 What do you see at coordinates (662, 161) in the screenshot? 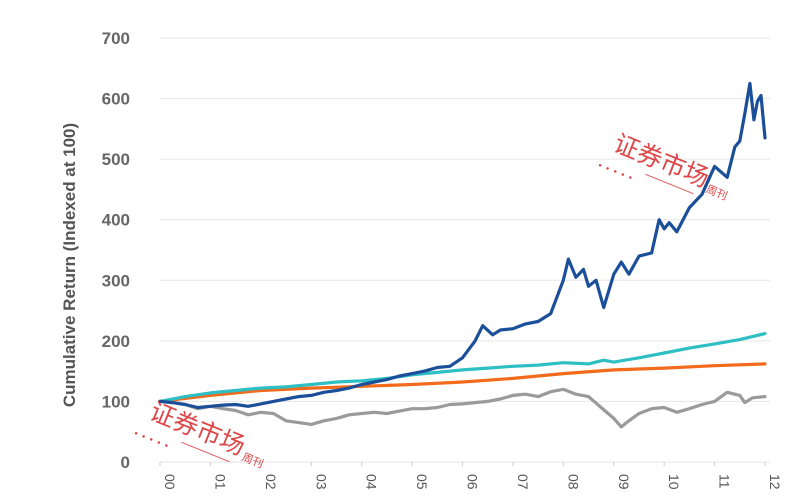
I see `watermark-text: 证券市场` at bounding box center [662, 161].